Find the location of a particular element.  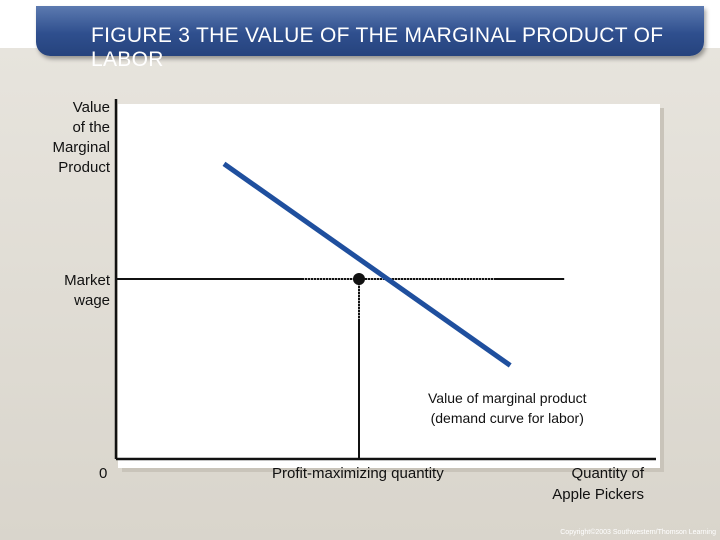

equilibrium-point is located at coordinates (359, 279).